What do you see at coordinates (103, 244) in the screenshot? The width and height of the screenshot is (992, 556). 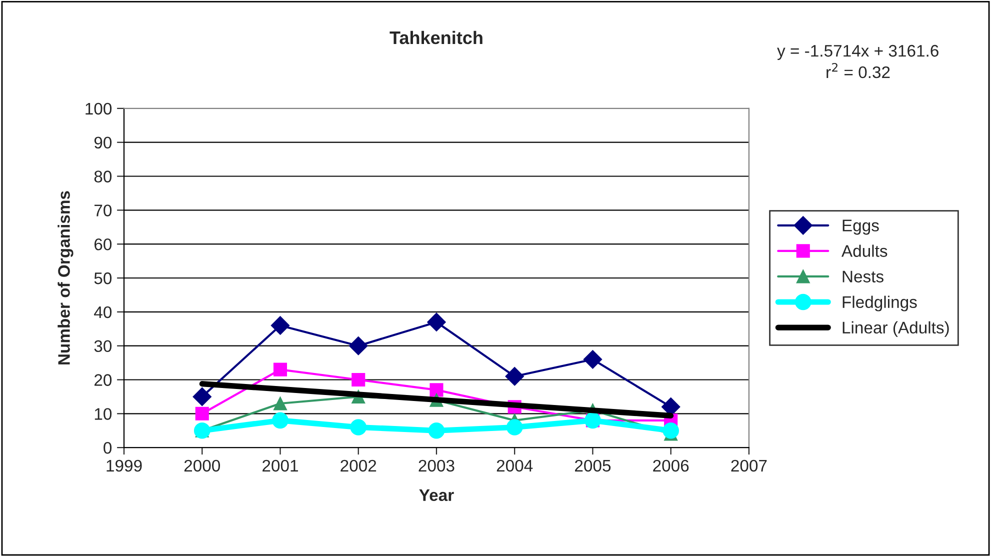 I see `y-tick-label: 60` at bounding box center [103, 244].